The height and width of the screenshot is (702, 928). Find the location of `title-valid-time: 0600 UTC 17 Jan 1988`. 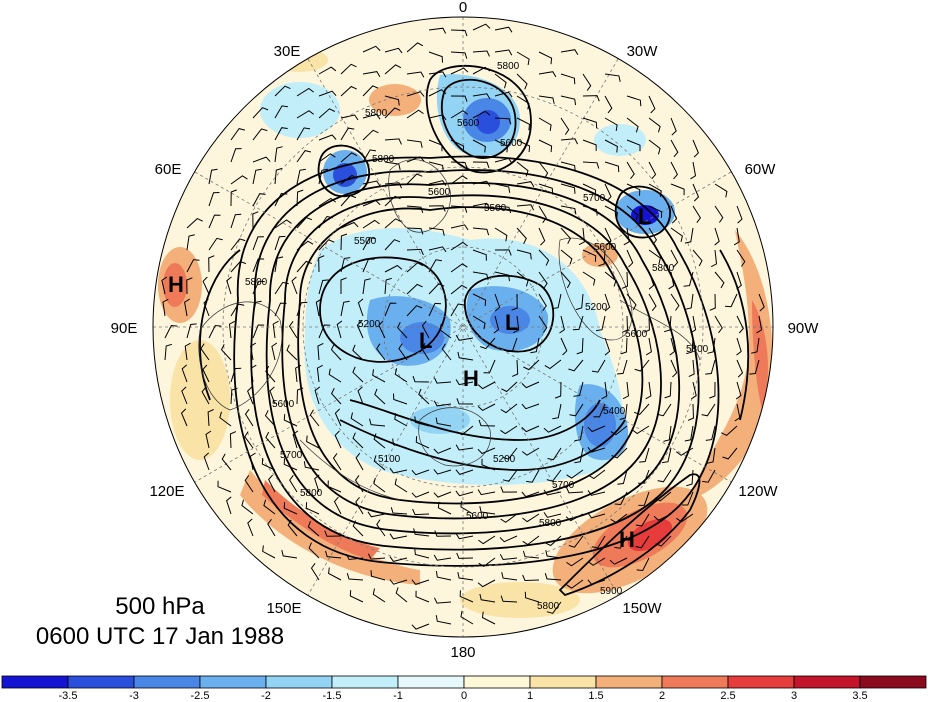

title-valid-time: 0600 UTC 17 Jan 1988 is located at coordinates (160, 636).